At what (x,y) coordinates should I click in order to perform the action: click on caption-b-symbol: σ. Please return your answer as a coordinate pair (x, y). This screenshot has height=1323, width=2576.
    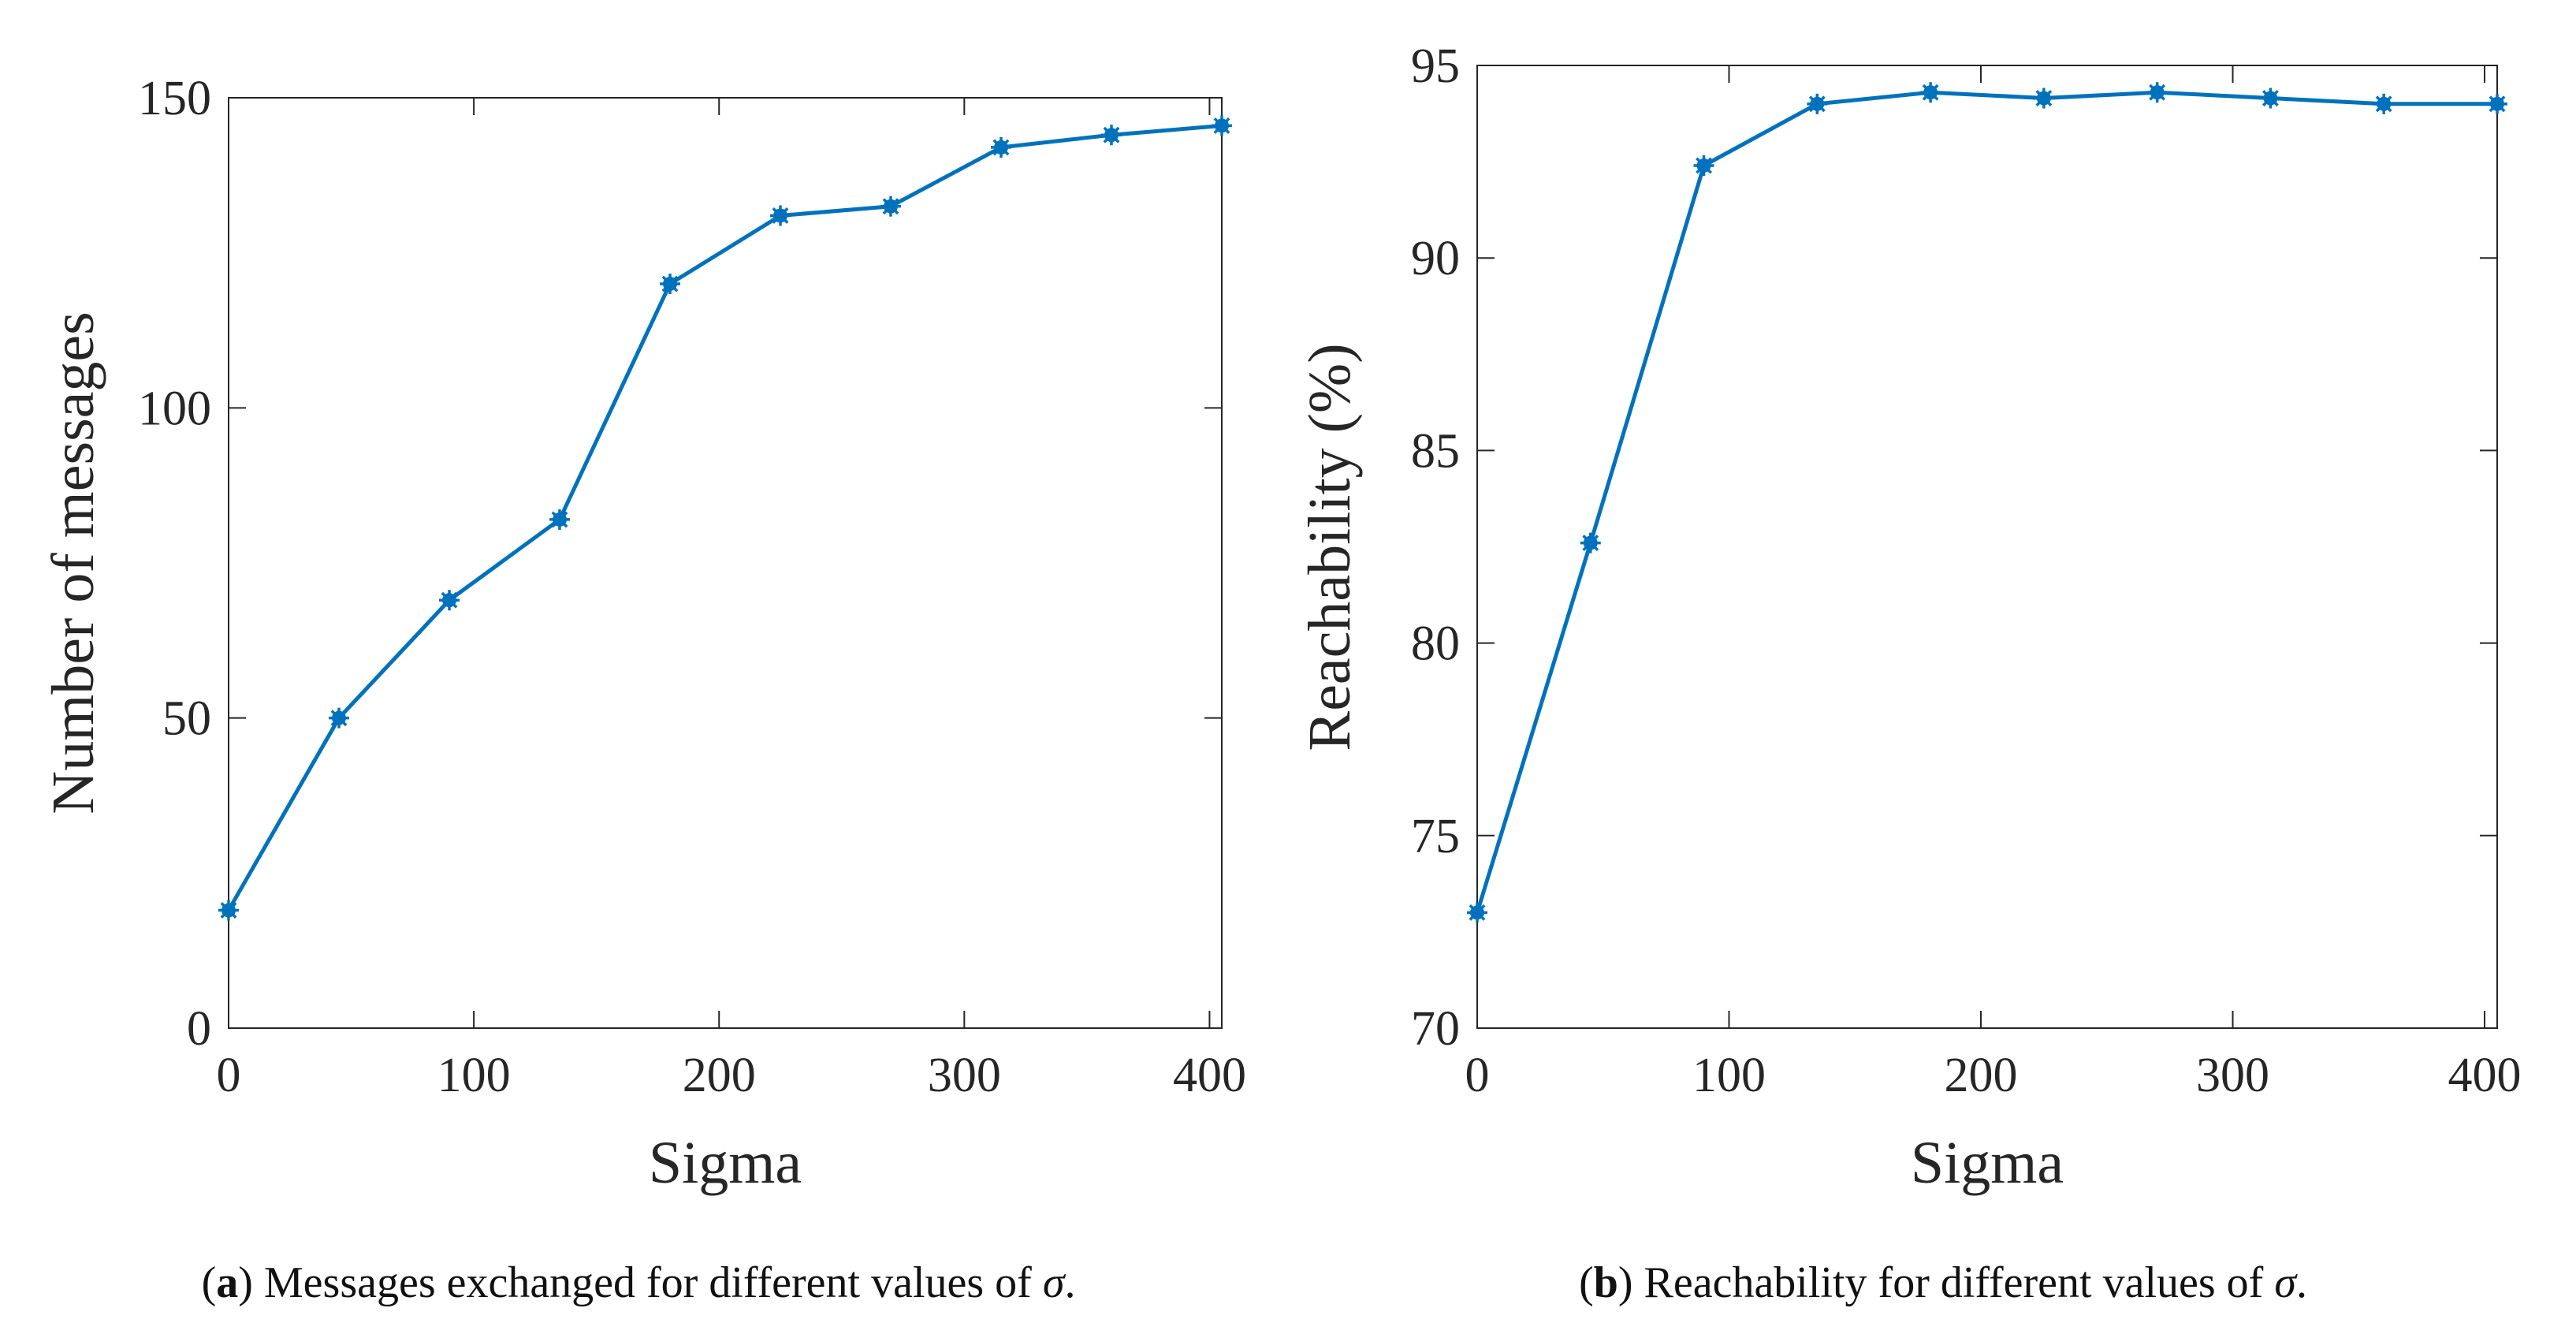
    Looking at the image, I should click on (2286, 1282).